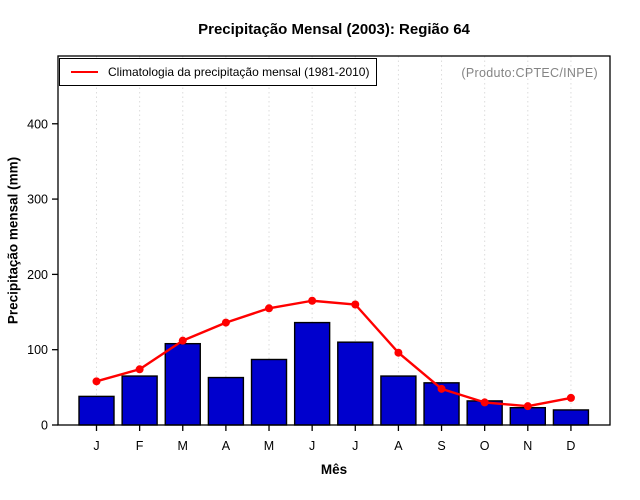  Describe the element at coordinates (37, 124) in the screenshot. I see `y-tick-label: 400` at that location.